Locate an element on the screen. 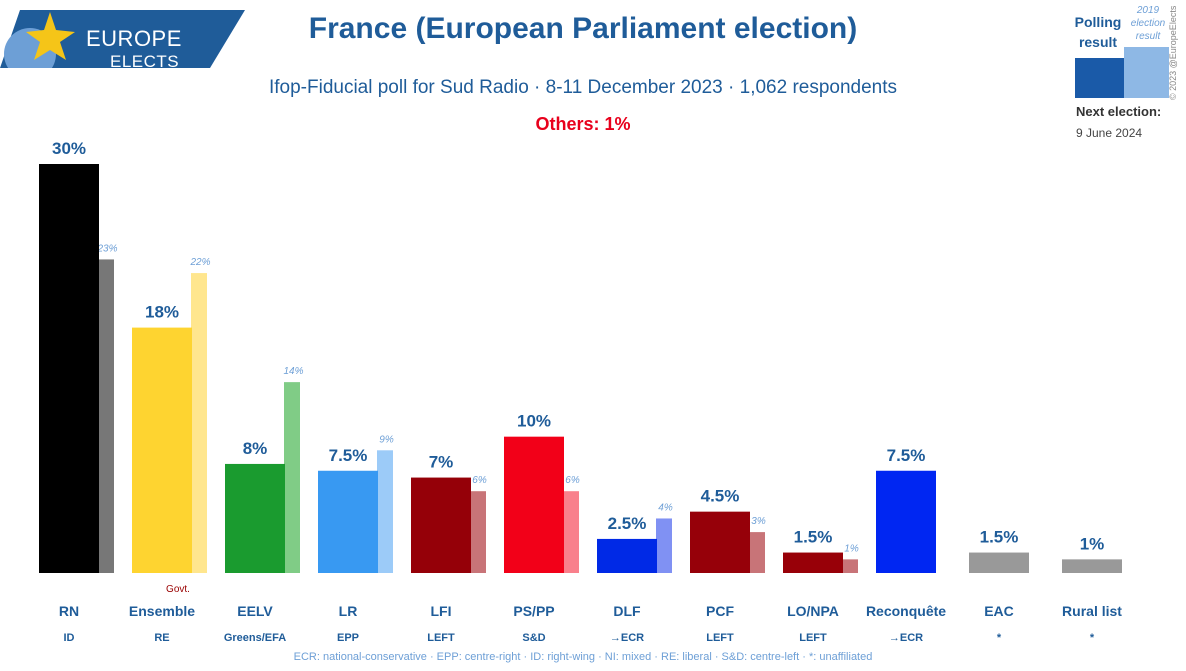  logo-text-europe: EUROPE is located at coordinates (134, 38).